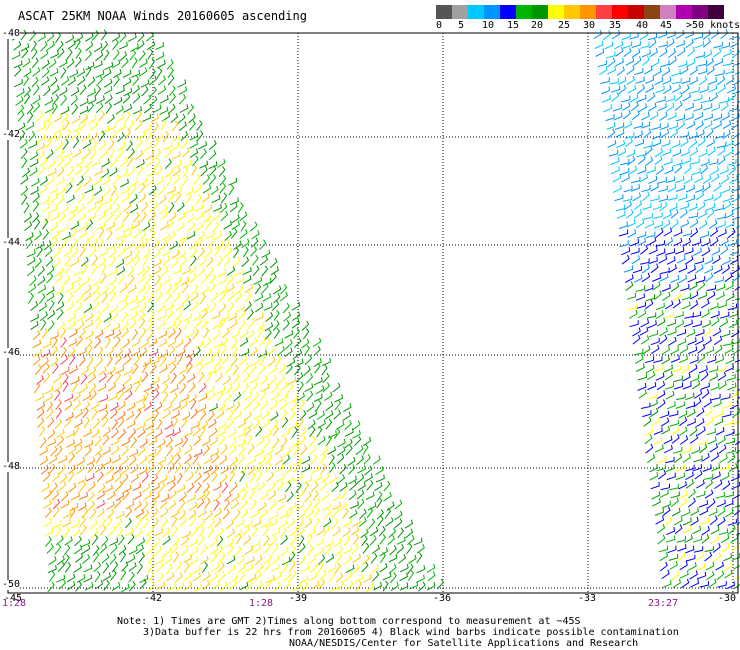  What do you see at coordinates (513, 25) in the screenshot?
I see `scale-label: 15` at bounding box center [513, 25].